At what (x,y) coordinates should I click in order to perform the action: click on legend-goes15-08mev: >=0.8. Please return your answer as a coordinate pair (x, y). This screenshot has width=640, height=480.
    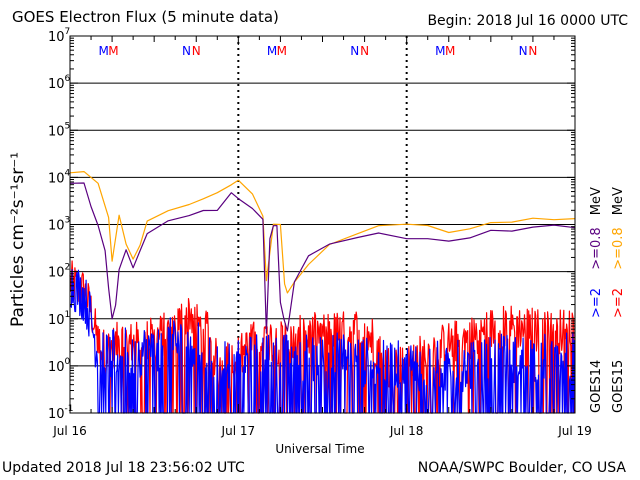
    Looking at the image, I should click on (618, 248).